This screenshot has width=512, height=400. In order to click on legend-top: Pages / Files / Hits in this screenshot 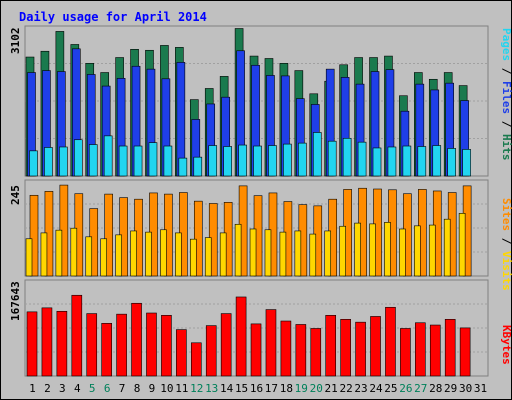, I will do `click(506, 94)`.